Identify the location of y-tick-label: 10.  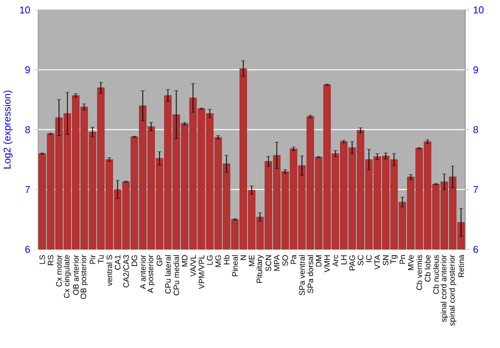
(25, 10).